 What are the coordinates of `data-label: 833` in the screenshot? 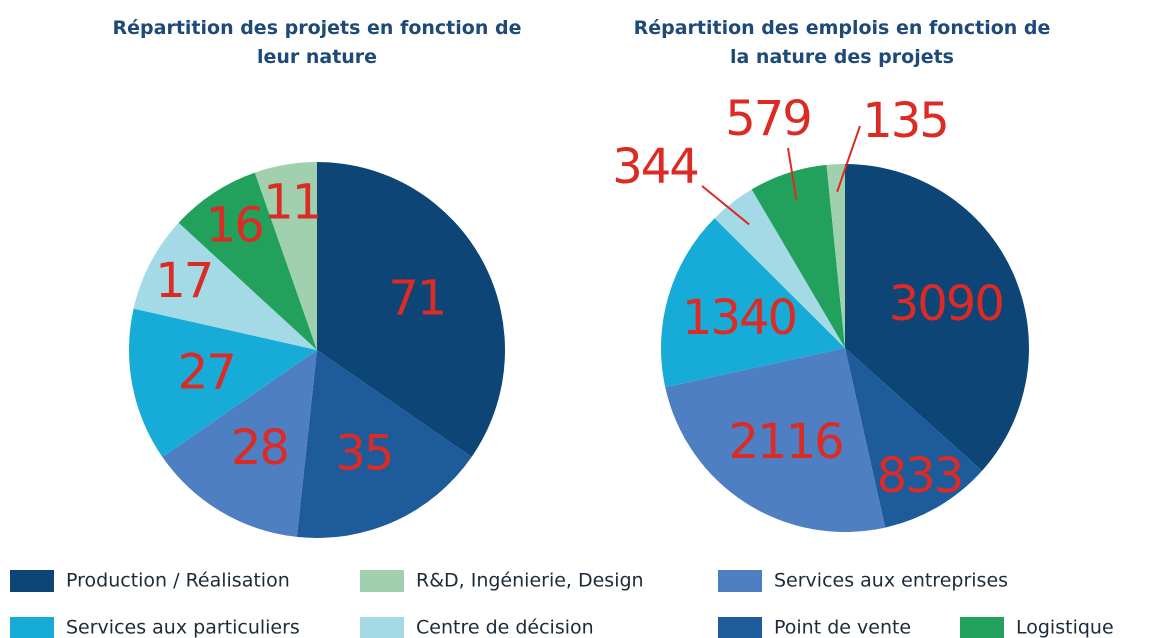 It's located at (920, 476).